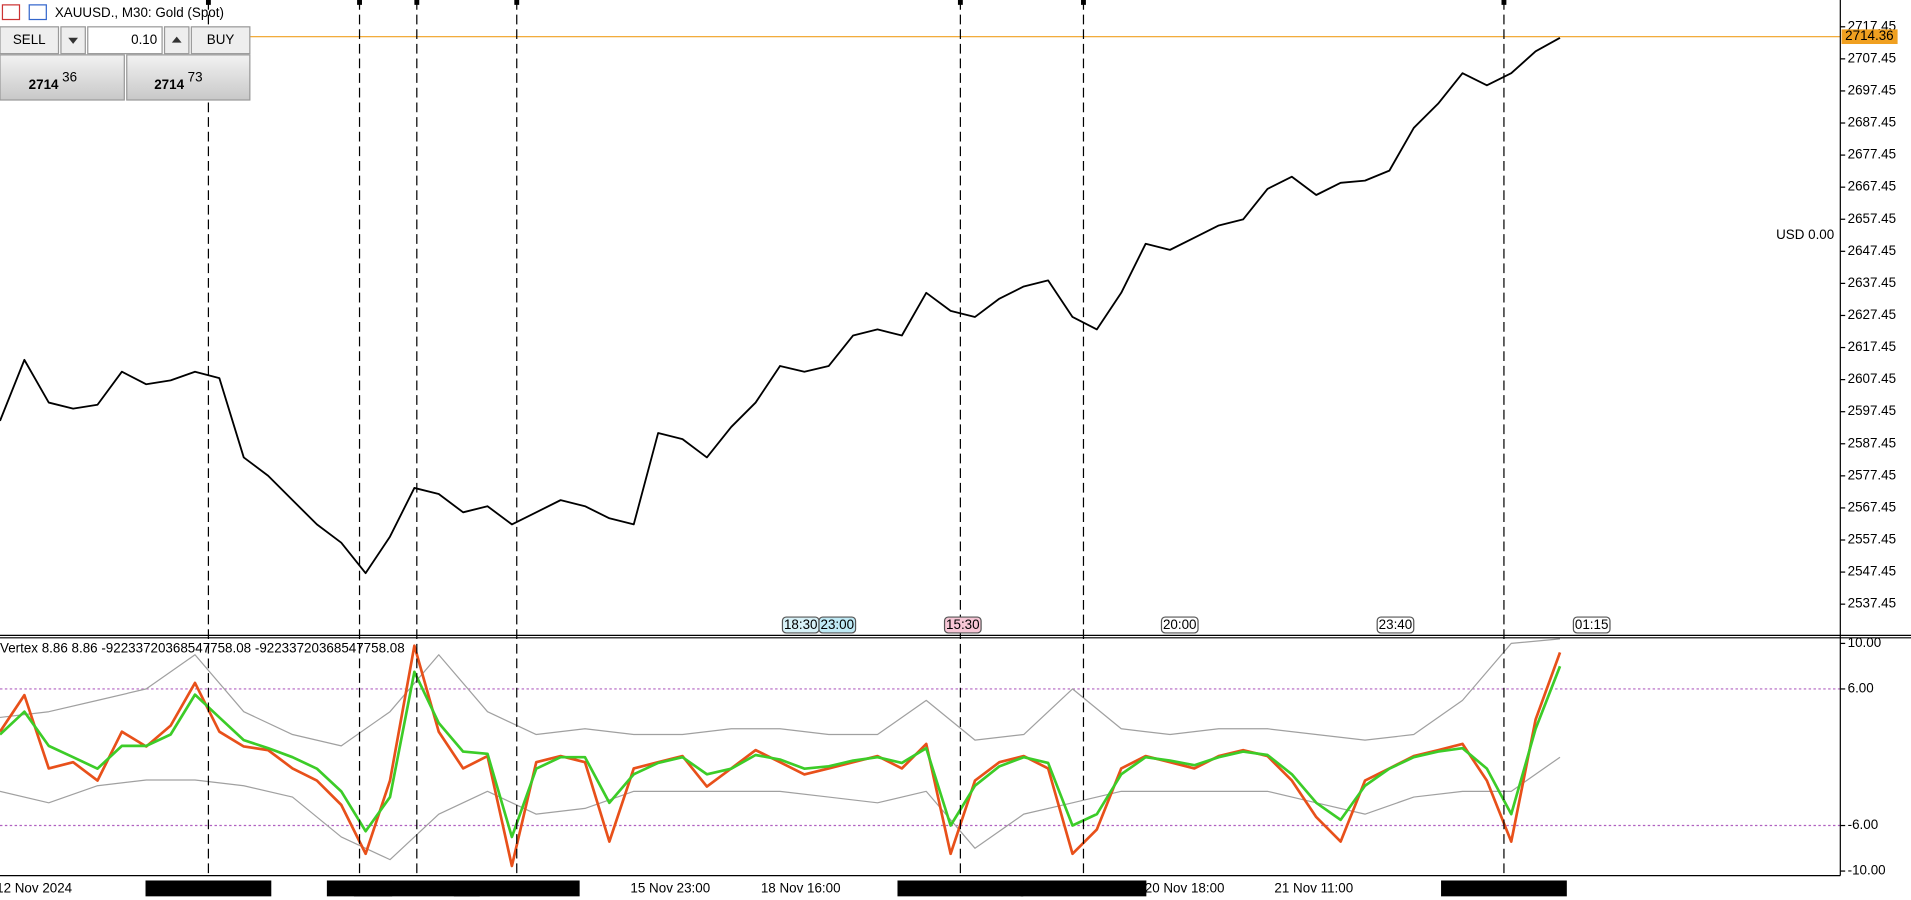 The image size is (1911, 900). Describe the element at coordinates (1872, 506) in the screenshot. I see `y-tick-label: 2567.45` at that location.